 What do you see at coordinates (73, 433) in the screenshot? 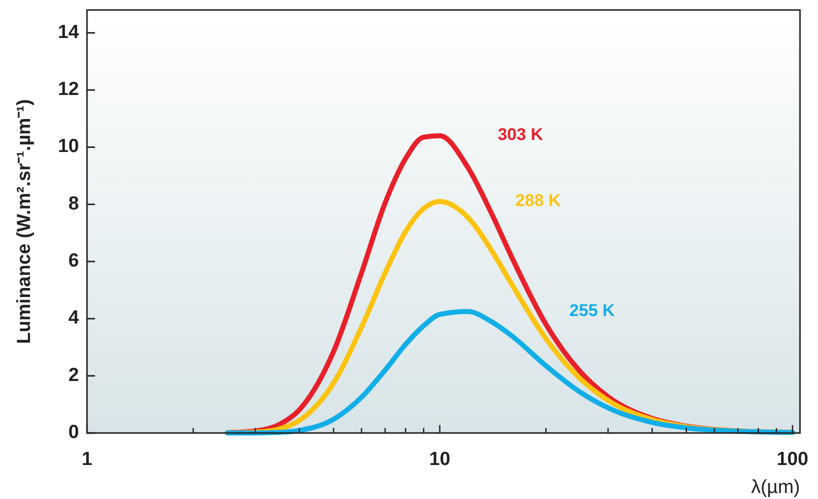
I see `y-tick-label: 0` at bounding box center [73, 433].